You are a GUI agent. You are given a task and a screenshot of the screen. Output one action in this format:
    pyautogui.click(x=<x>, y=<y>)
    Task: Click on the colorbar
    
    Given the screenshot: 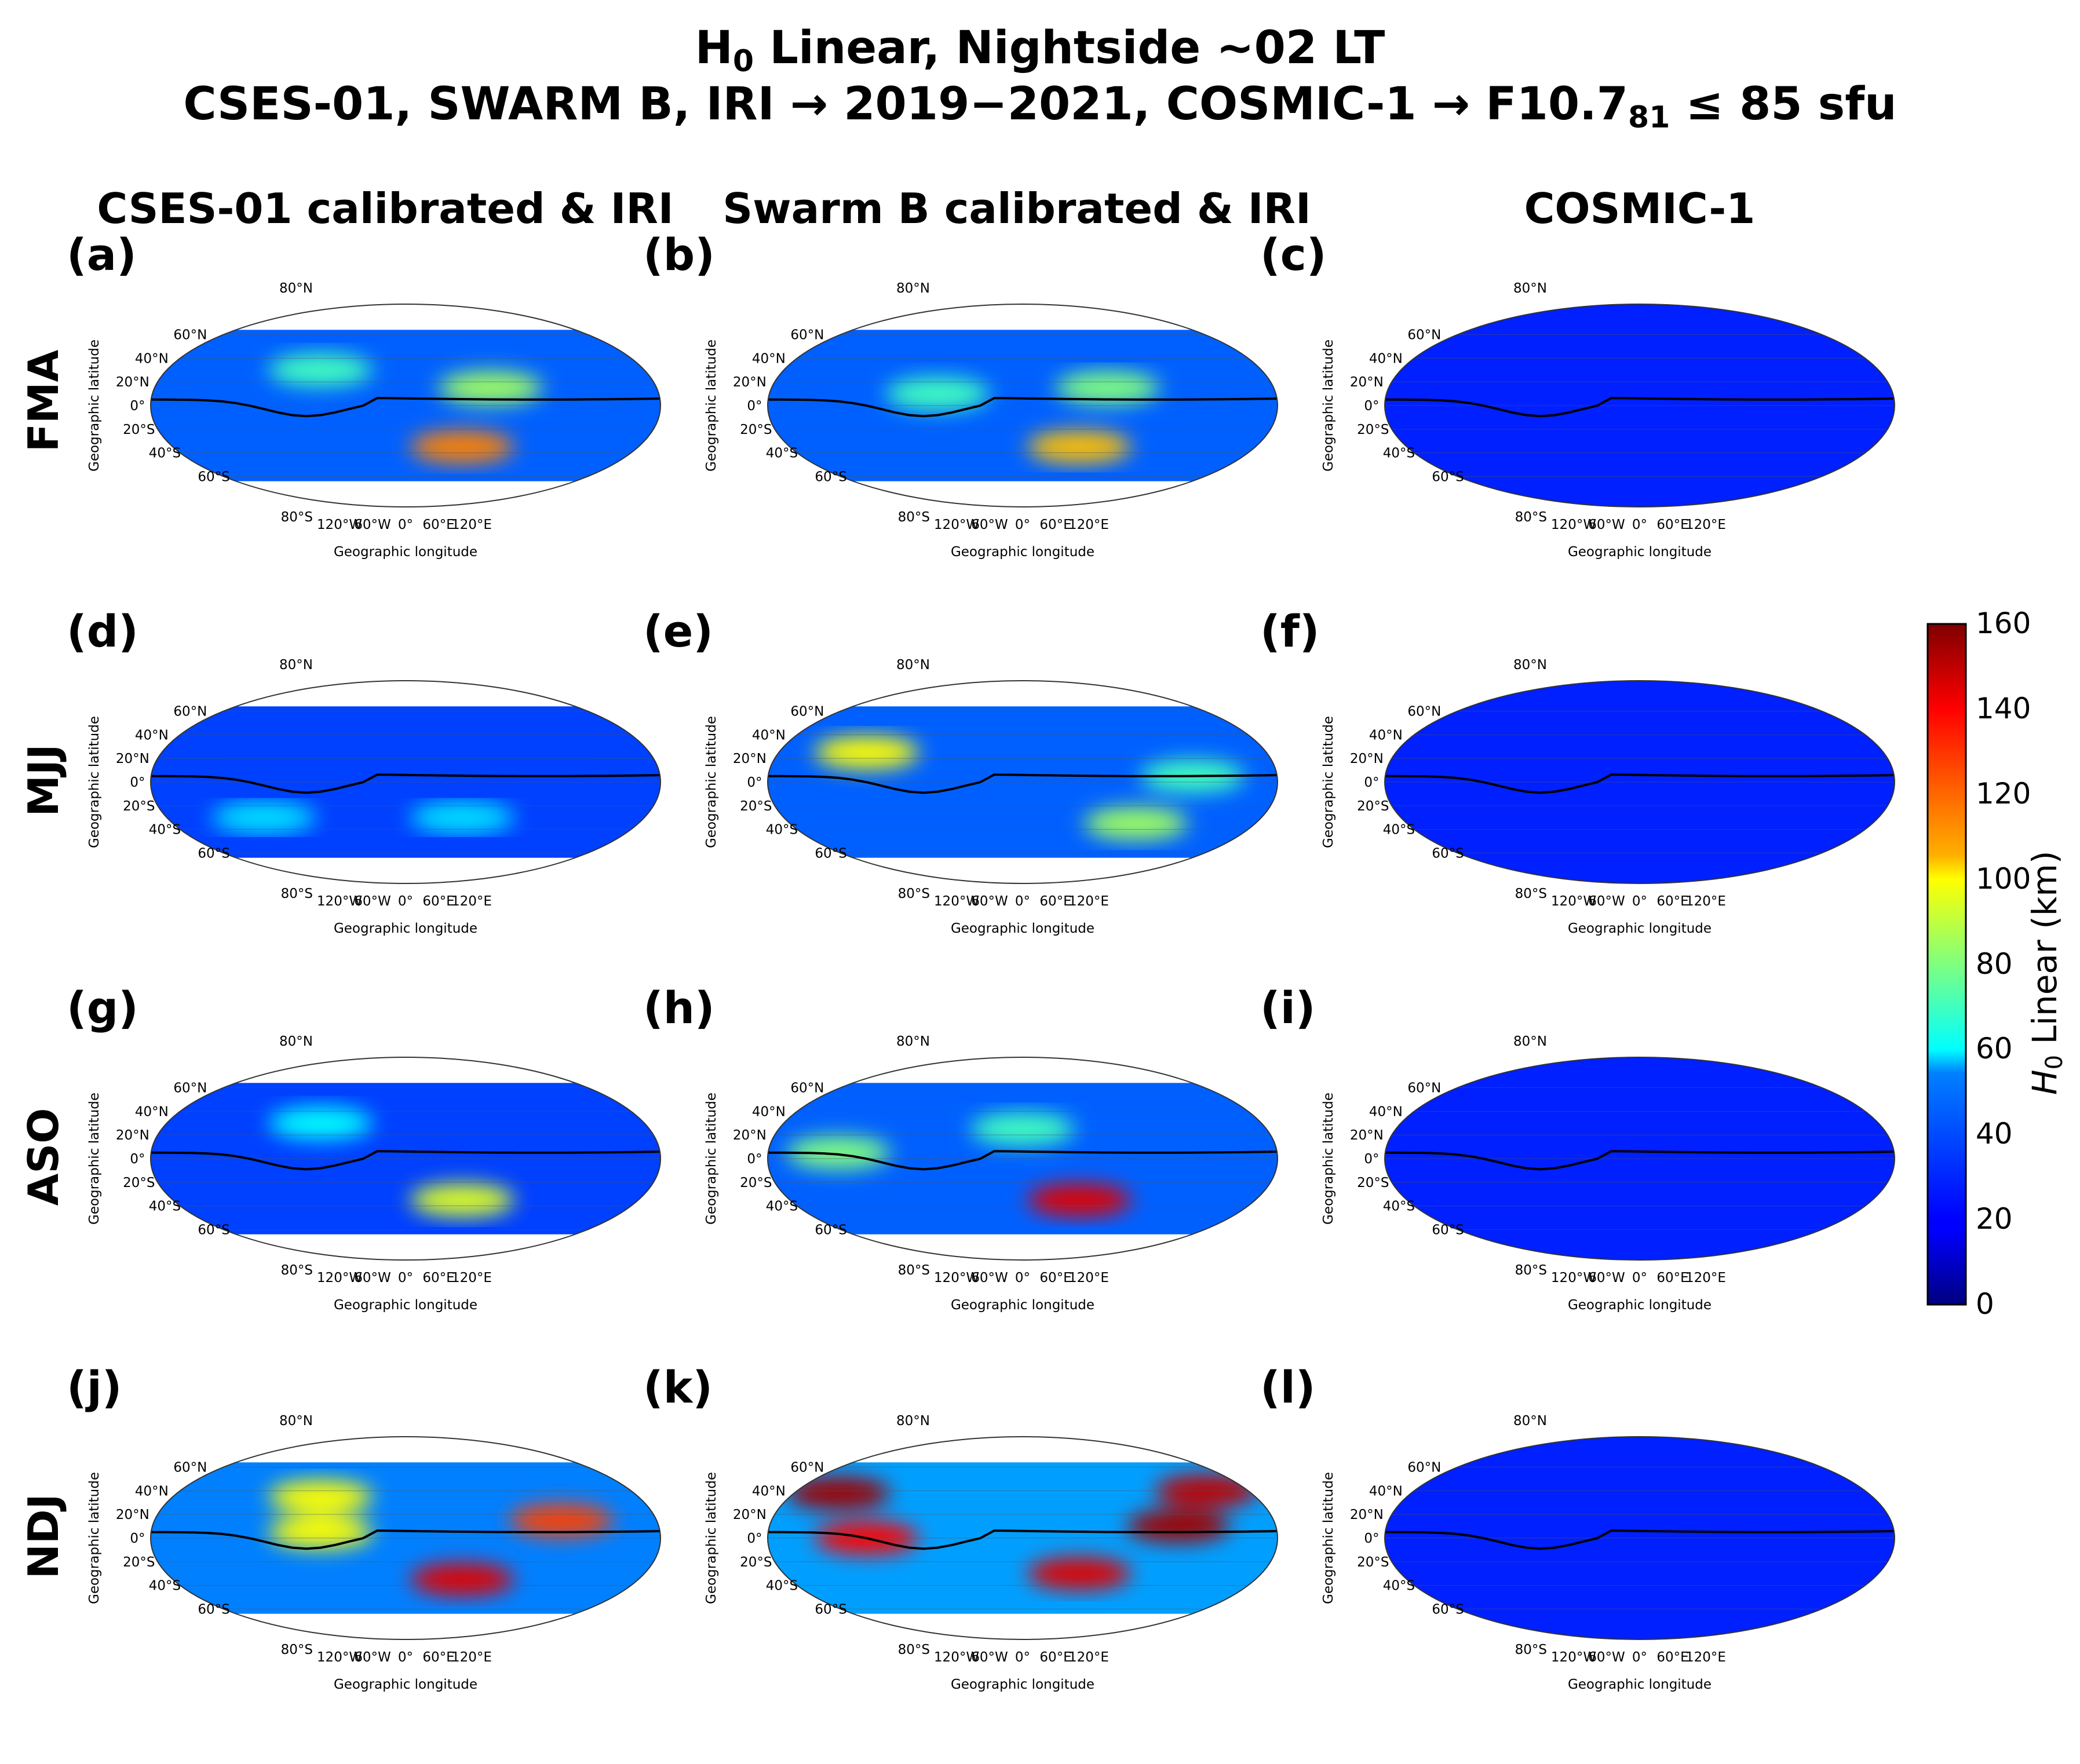 What is the action you would take?
    pyautogui.click(x=1947, y=965)
    